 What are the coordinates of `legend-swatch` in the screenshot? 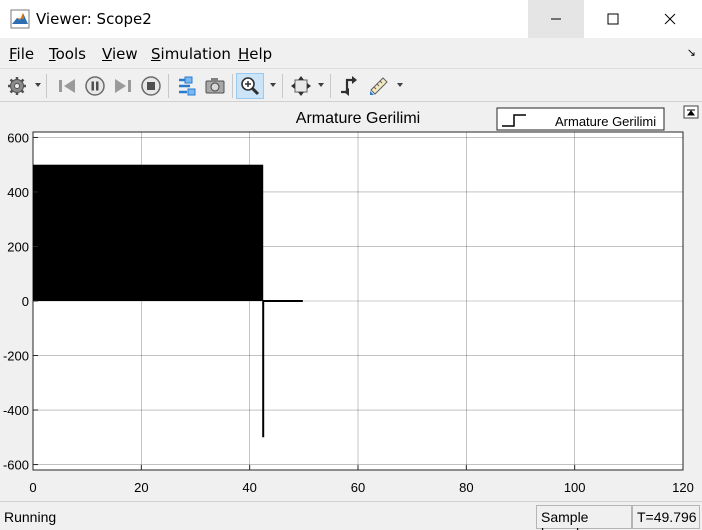 It's located at (514, 120).